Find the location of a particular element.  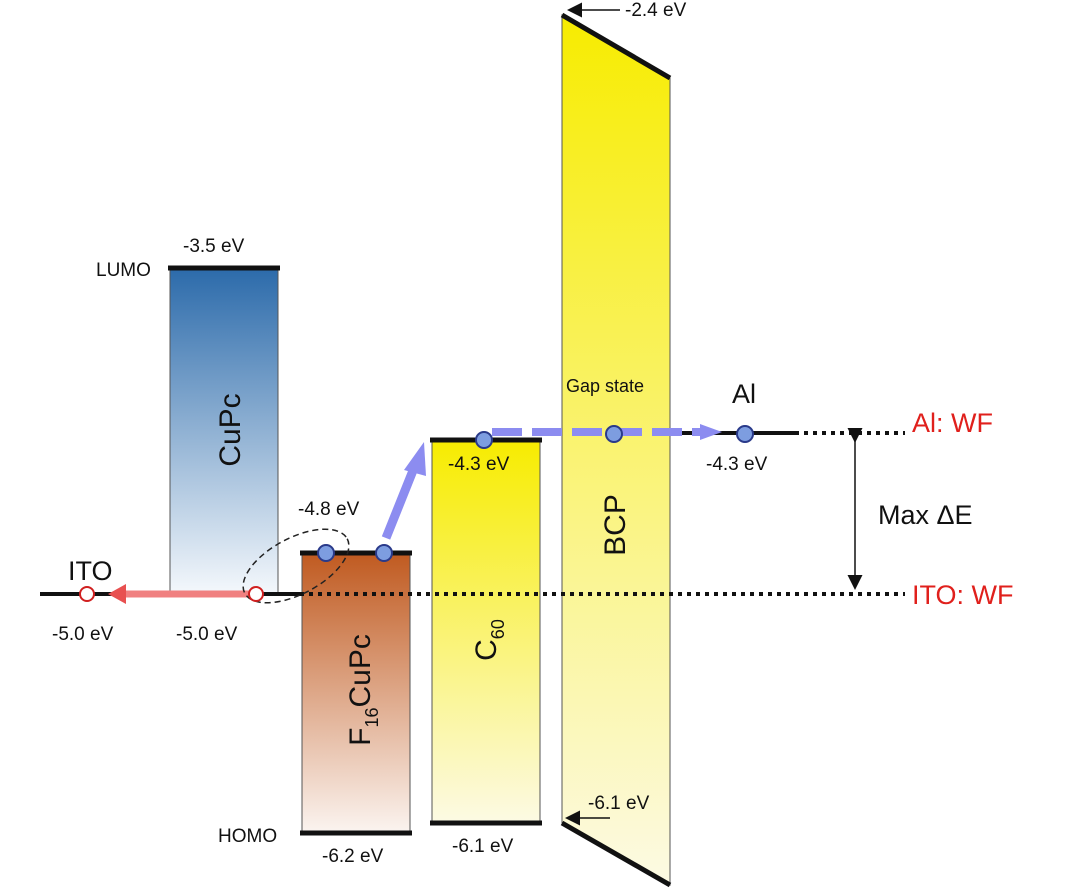

bcp-box is located at coordinates (616, 450).